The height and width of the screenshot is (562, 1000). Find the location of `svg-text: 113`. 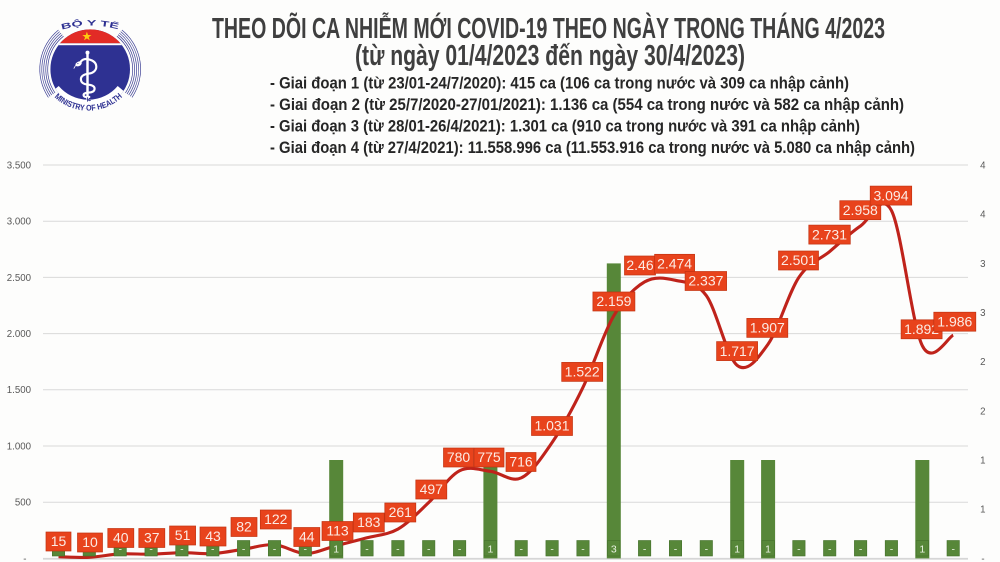

svg-text: 113 is located at coordinates (337, 531).